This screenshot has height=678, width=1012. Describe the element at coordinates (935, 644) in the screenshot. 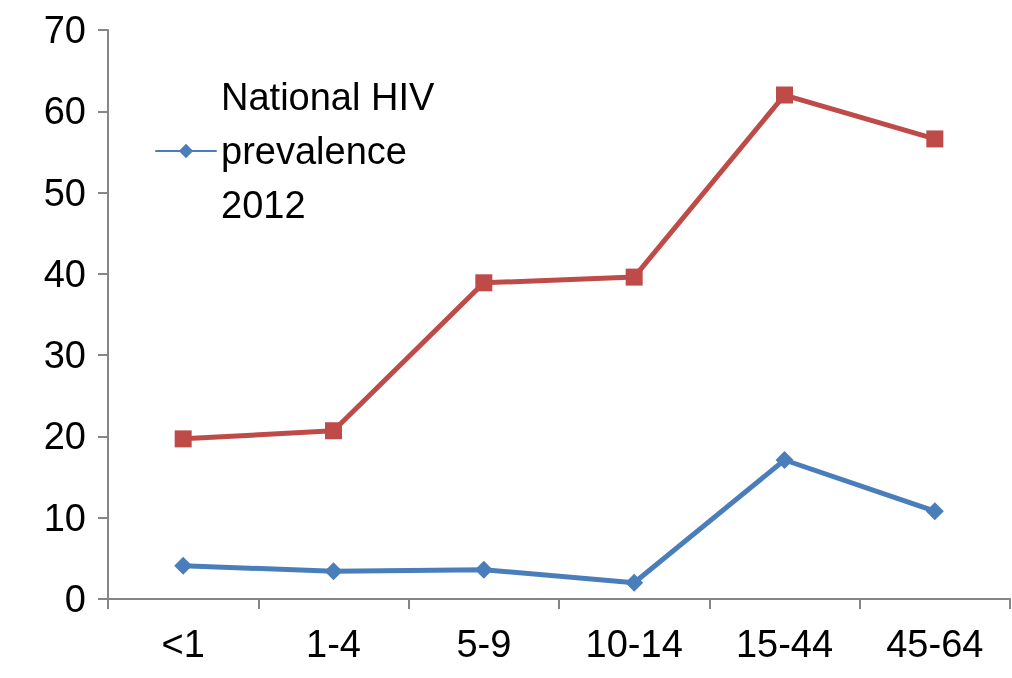

I see `x-tick-label: 45-64` at that location.